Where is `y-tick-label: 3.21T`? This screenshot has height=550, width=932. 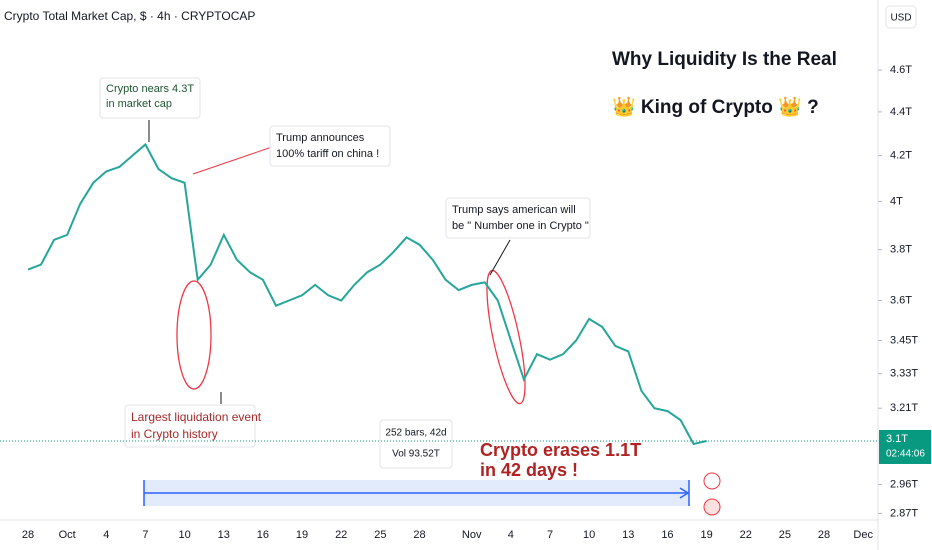 y-tick-label: 3.21T is located at coordinates (904, 408).